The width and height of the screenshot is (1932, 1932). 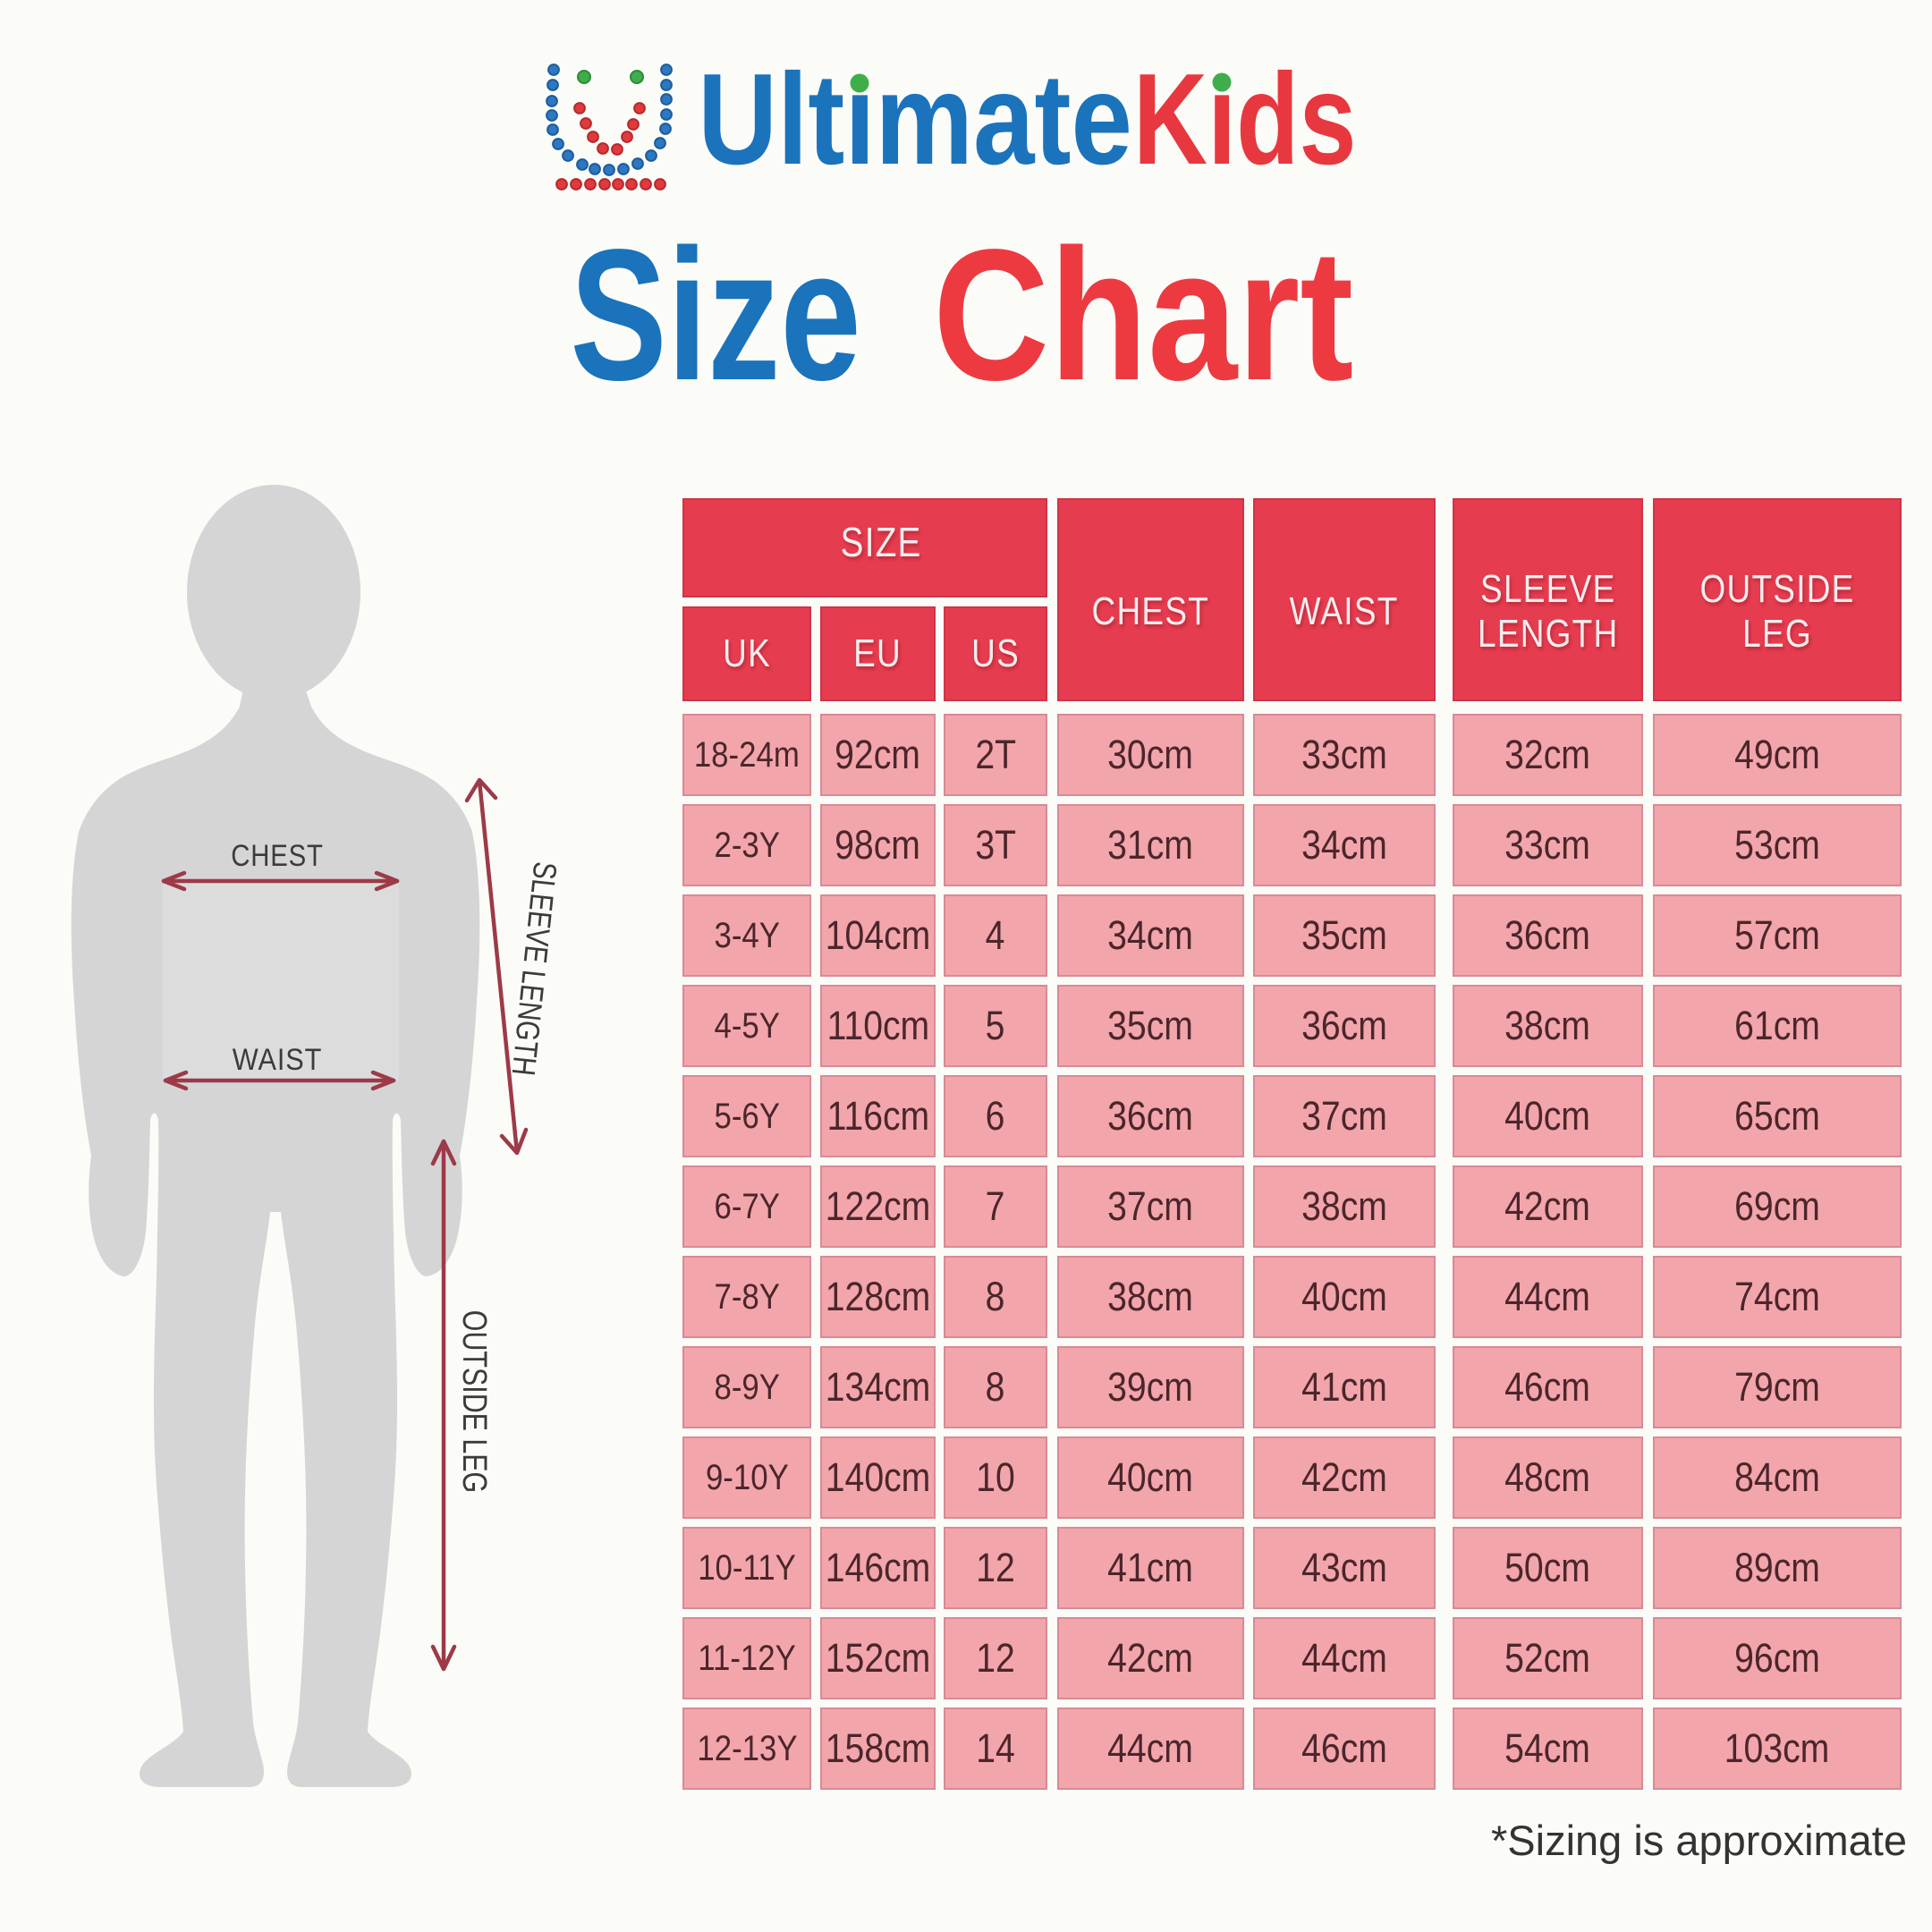 I want to click on svg-text: Kıds, so click(x=1245, y=118).